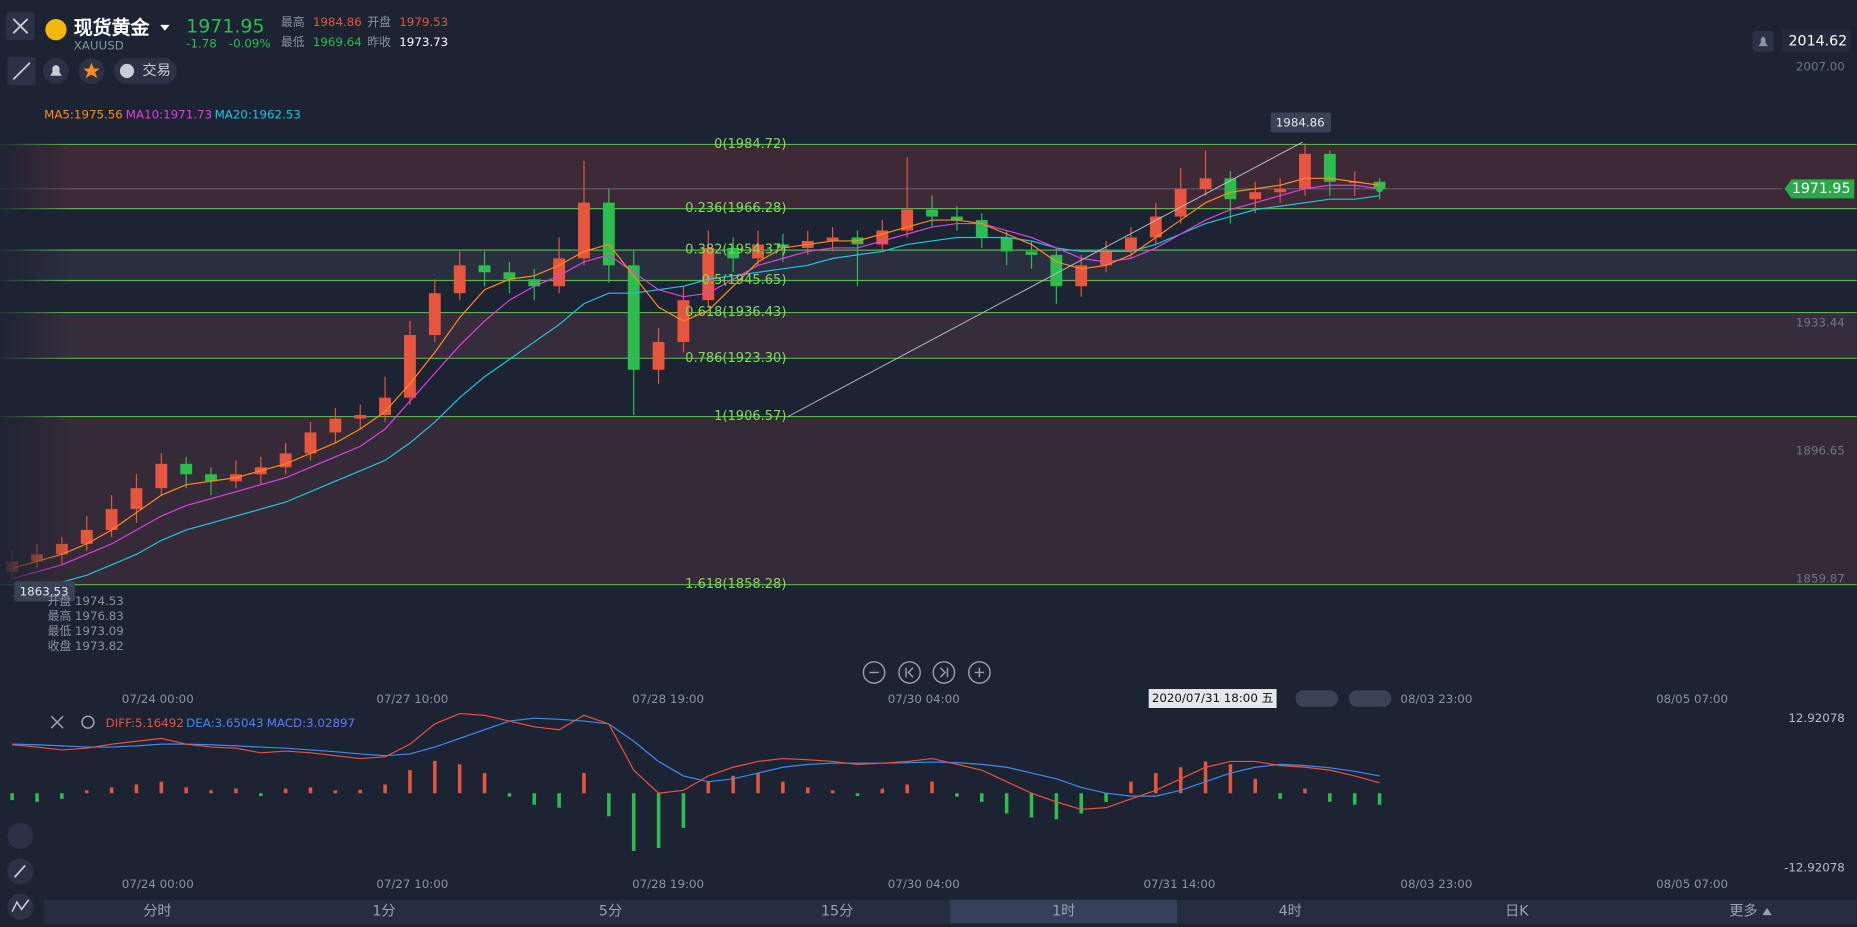 The height and width of the screenshot is (927, 1857). I want to click on crosshair-time-box, so click(1212, 698).